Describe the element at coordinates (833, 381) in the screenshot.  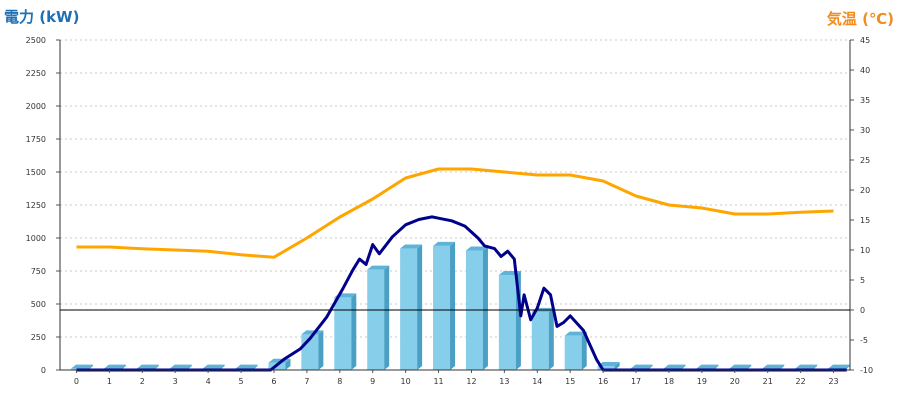
I see `x-tick-label: 23` at that location.